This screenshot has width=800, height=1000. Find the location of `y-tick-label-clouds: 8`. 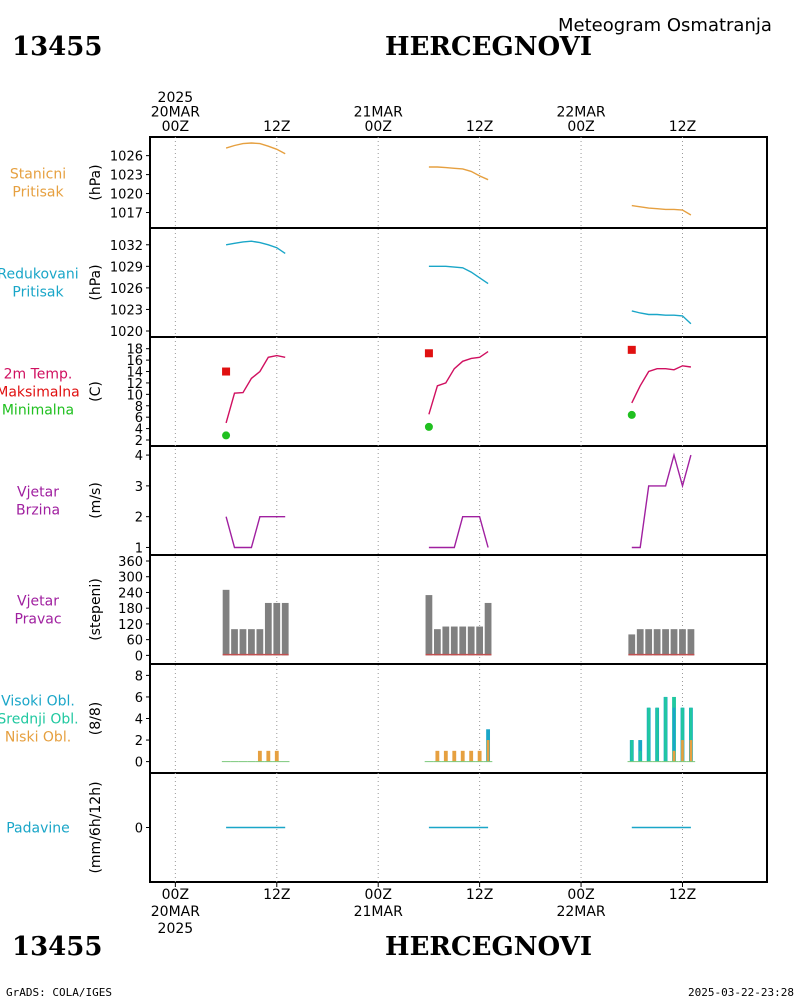

y-tick-label-clouds: 8 is located at coordinates (139, 676).